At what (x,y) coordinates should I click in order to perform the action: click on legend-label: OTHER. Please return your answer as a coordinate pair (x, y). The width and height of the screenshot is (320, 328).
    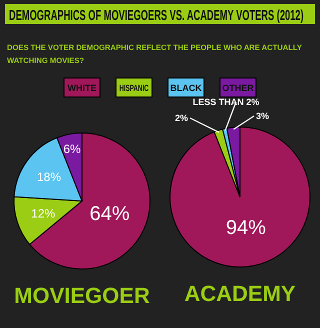
    Looking at the image, I should click on (238, 88).